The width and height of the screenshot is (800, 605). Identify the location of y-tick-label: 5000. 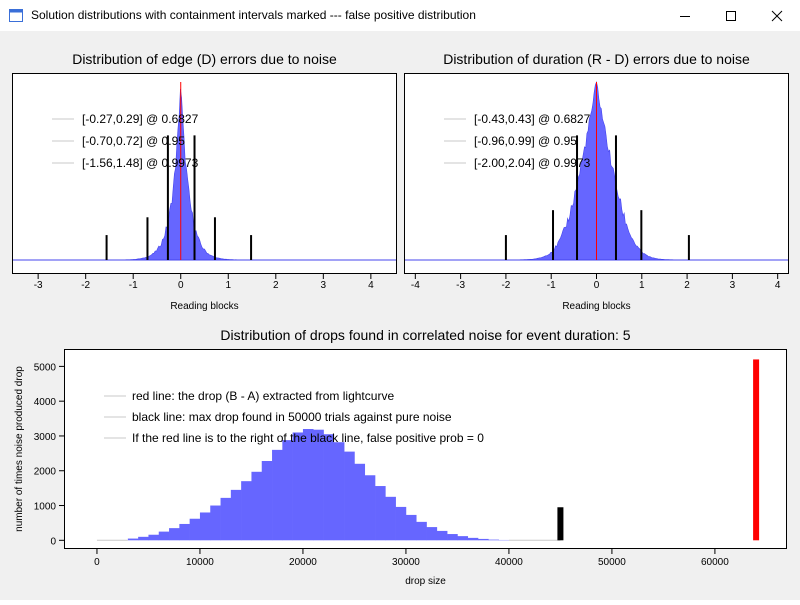
(45, 367).